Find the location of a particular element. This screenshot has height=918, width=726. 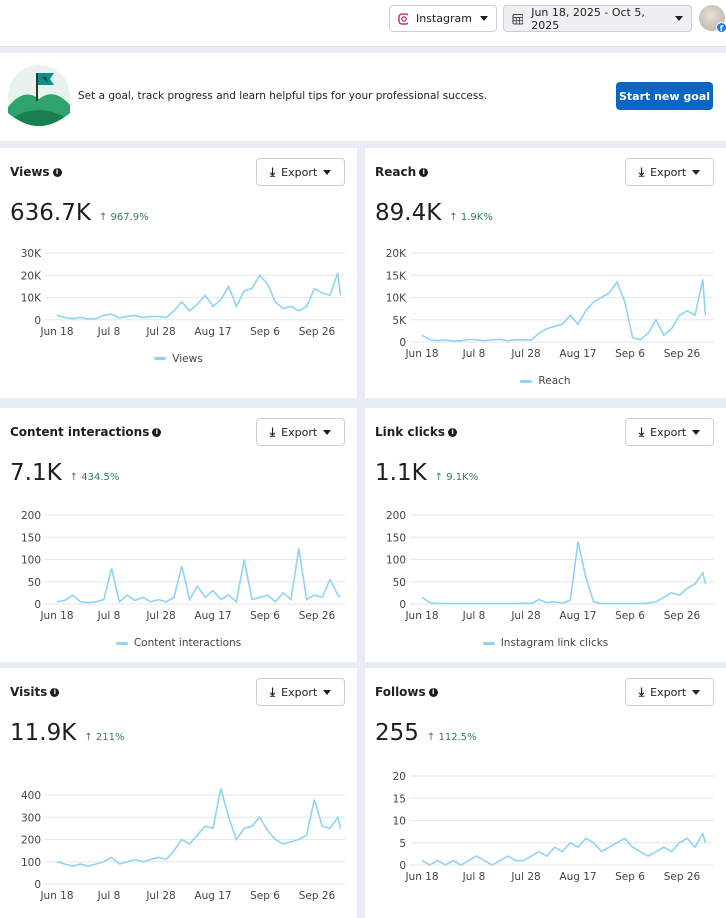

avatar: f is located at coordinates (712, 18).